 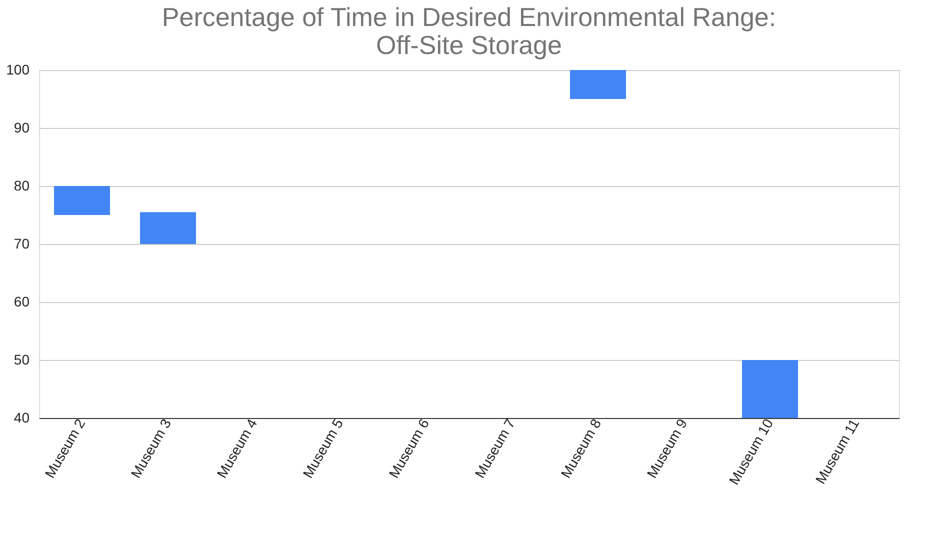 What do you see at coordinates (469, 31) in the screenshot?
I see `chart-title: Percentage of Time in Desired Environmental Range: Off-Site Storage` at bounding box center [469, 31].